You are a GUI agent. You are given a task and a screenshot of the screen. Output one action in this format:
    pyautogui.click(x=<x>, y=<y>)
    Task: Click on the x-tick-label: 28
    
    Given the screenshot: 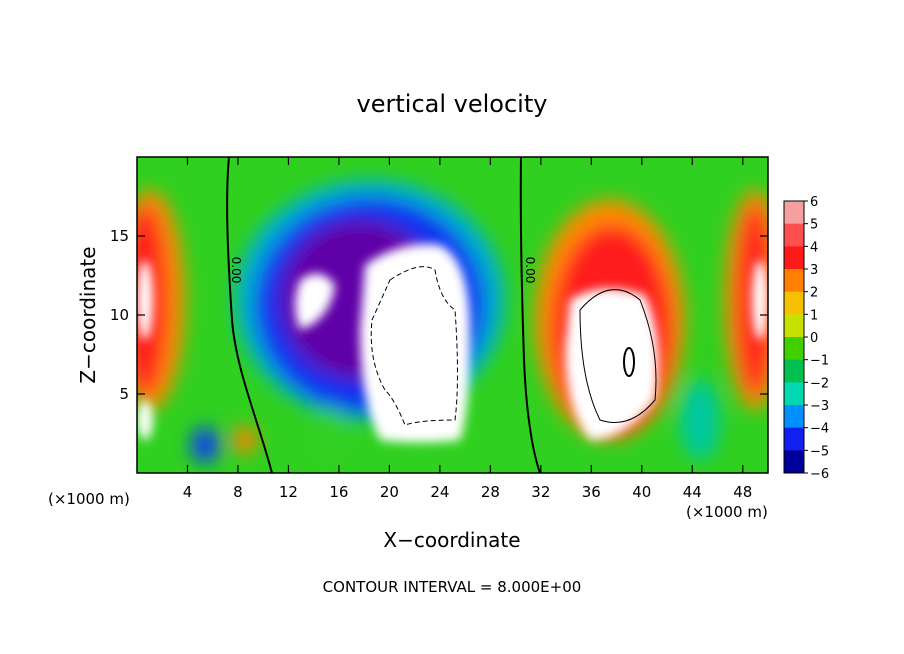 What is the action you would take?
    pyautogui.click(x=490, y=492)
    